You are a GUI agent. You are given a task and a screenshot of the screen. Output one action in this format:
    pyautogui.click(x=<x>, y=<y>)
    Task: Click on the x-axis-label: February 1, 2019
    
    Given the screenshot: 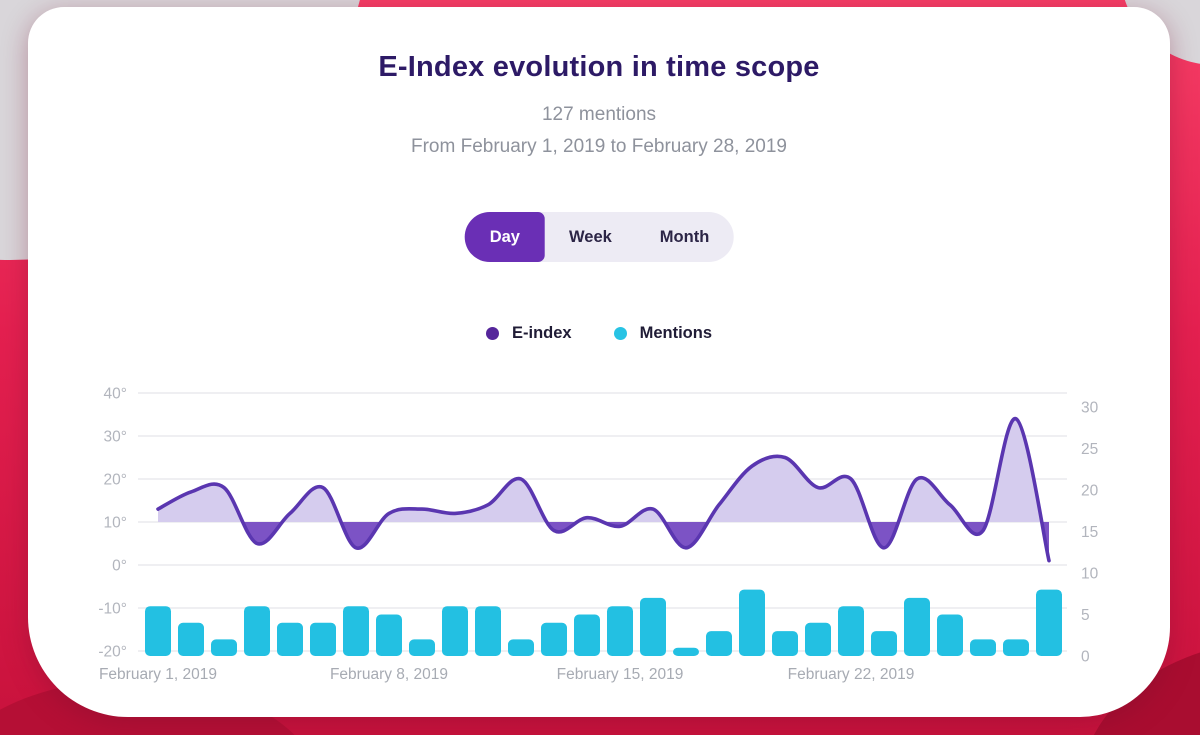 What is the action you would take?
    pyautogui.click(x=158, y=674)
    